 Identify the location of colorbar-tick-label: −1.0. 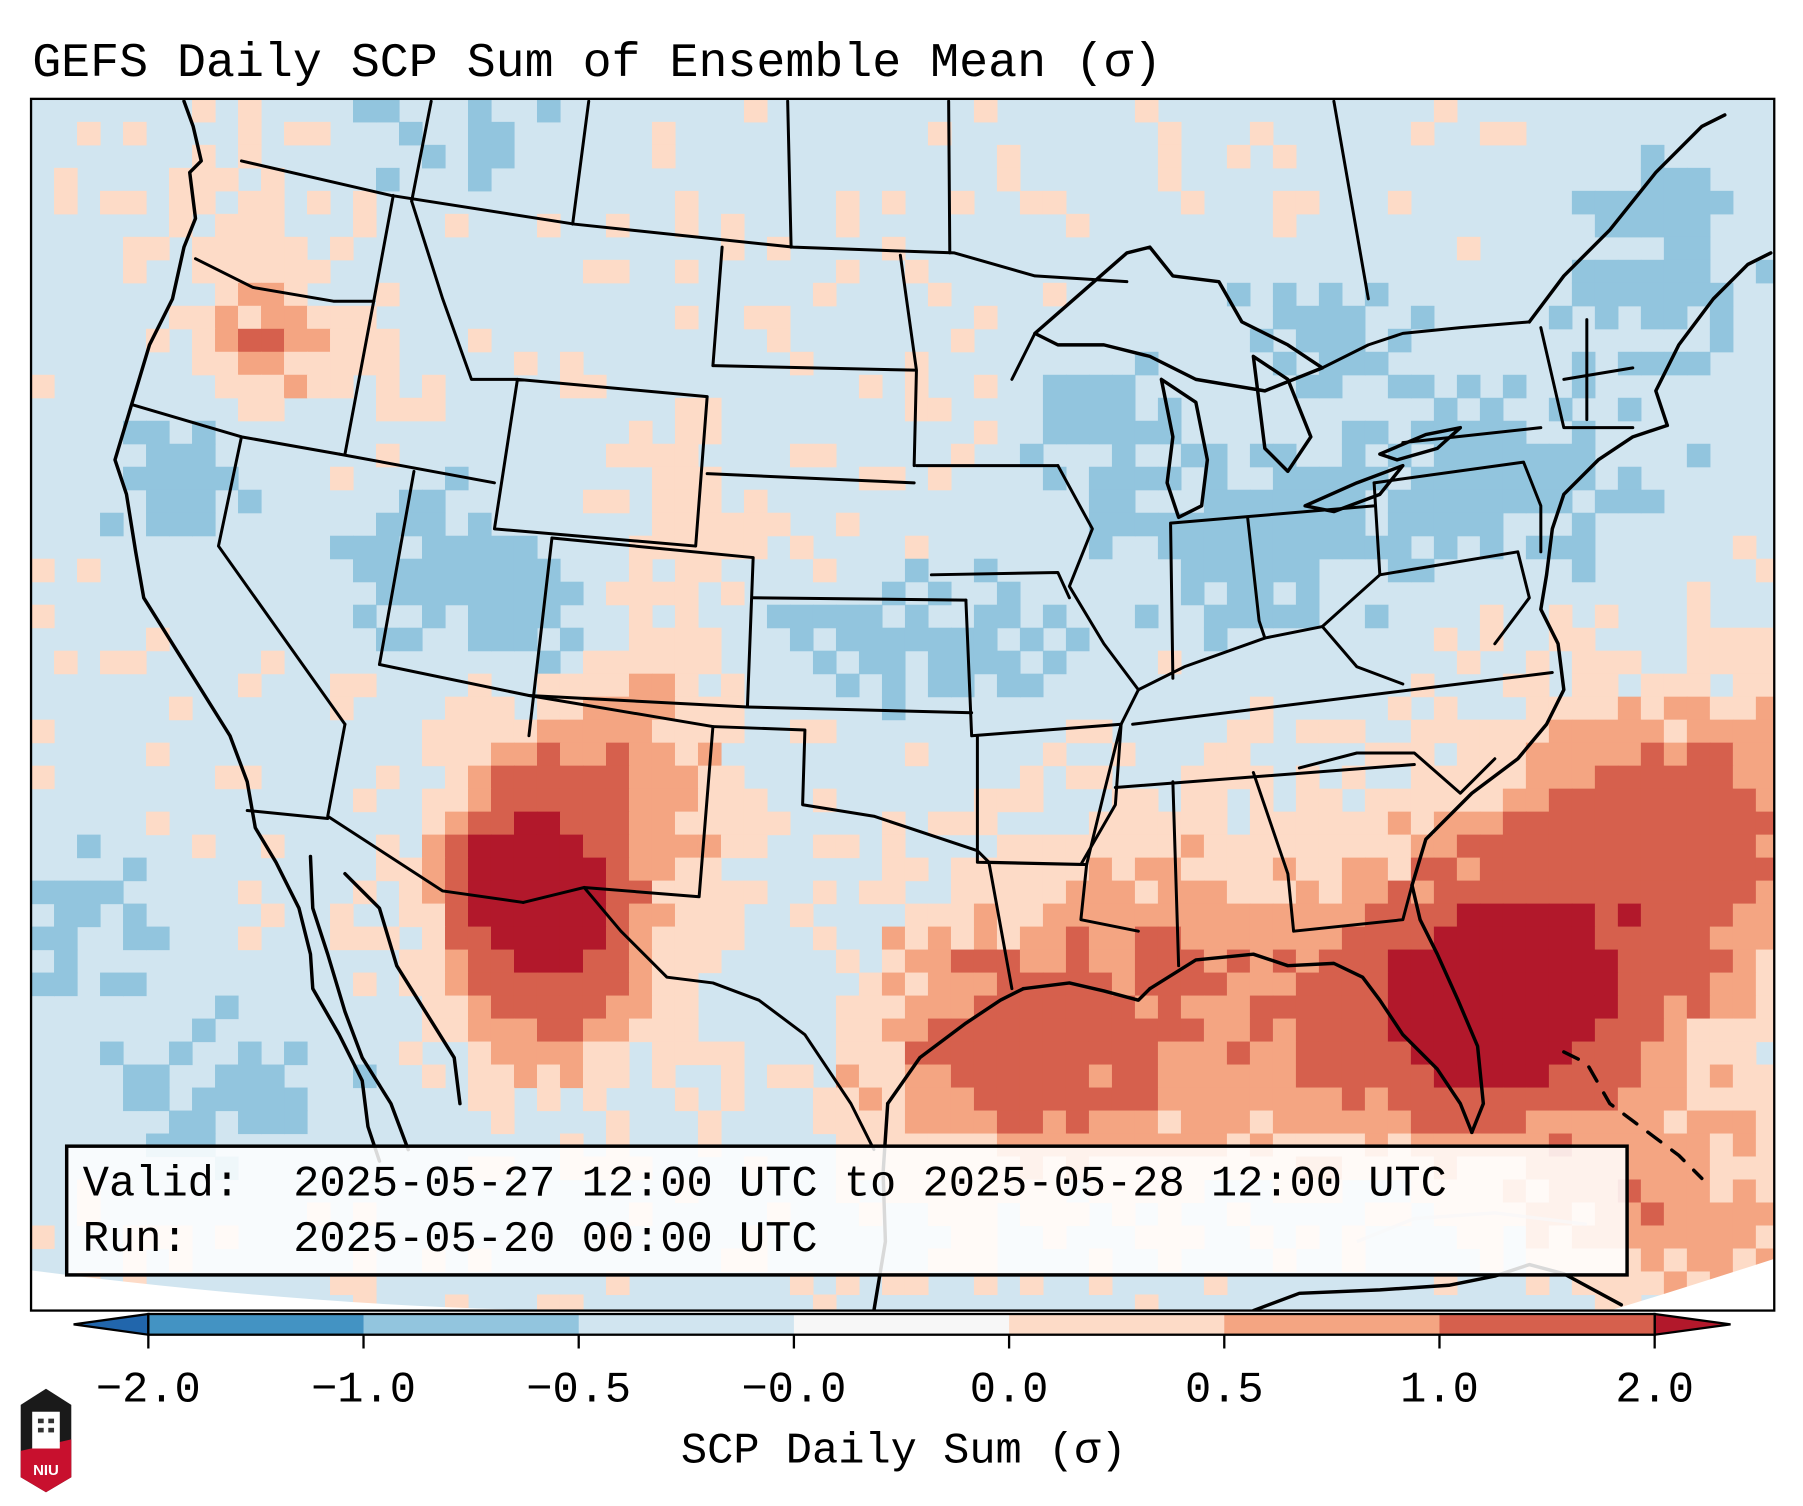
(363, 1390).